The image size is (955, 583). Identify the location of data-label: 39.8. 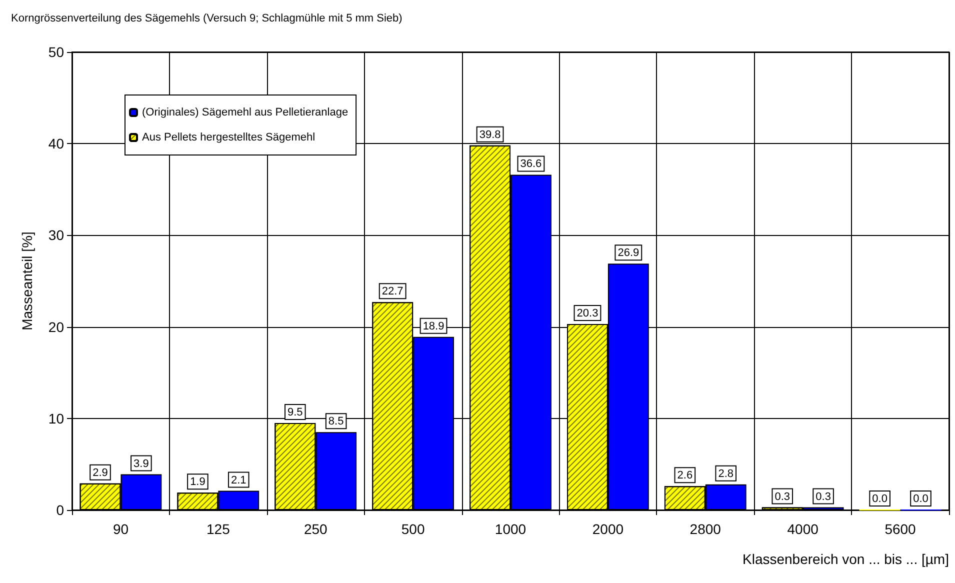
(490, 134).